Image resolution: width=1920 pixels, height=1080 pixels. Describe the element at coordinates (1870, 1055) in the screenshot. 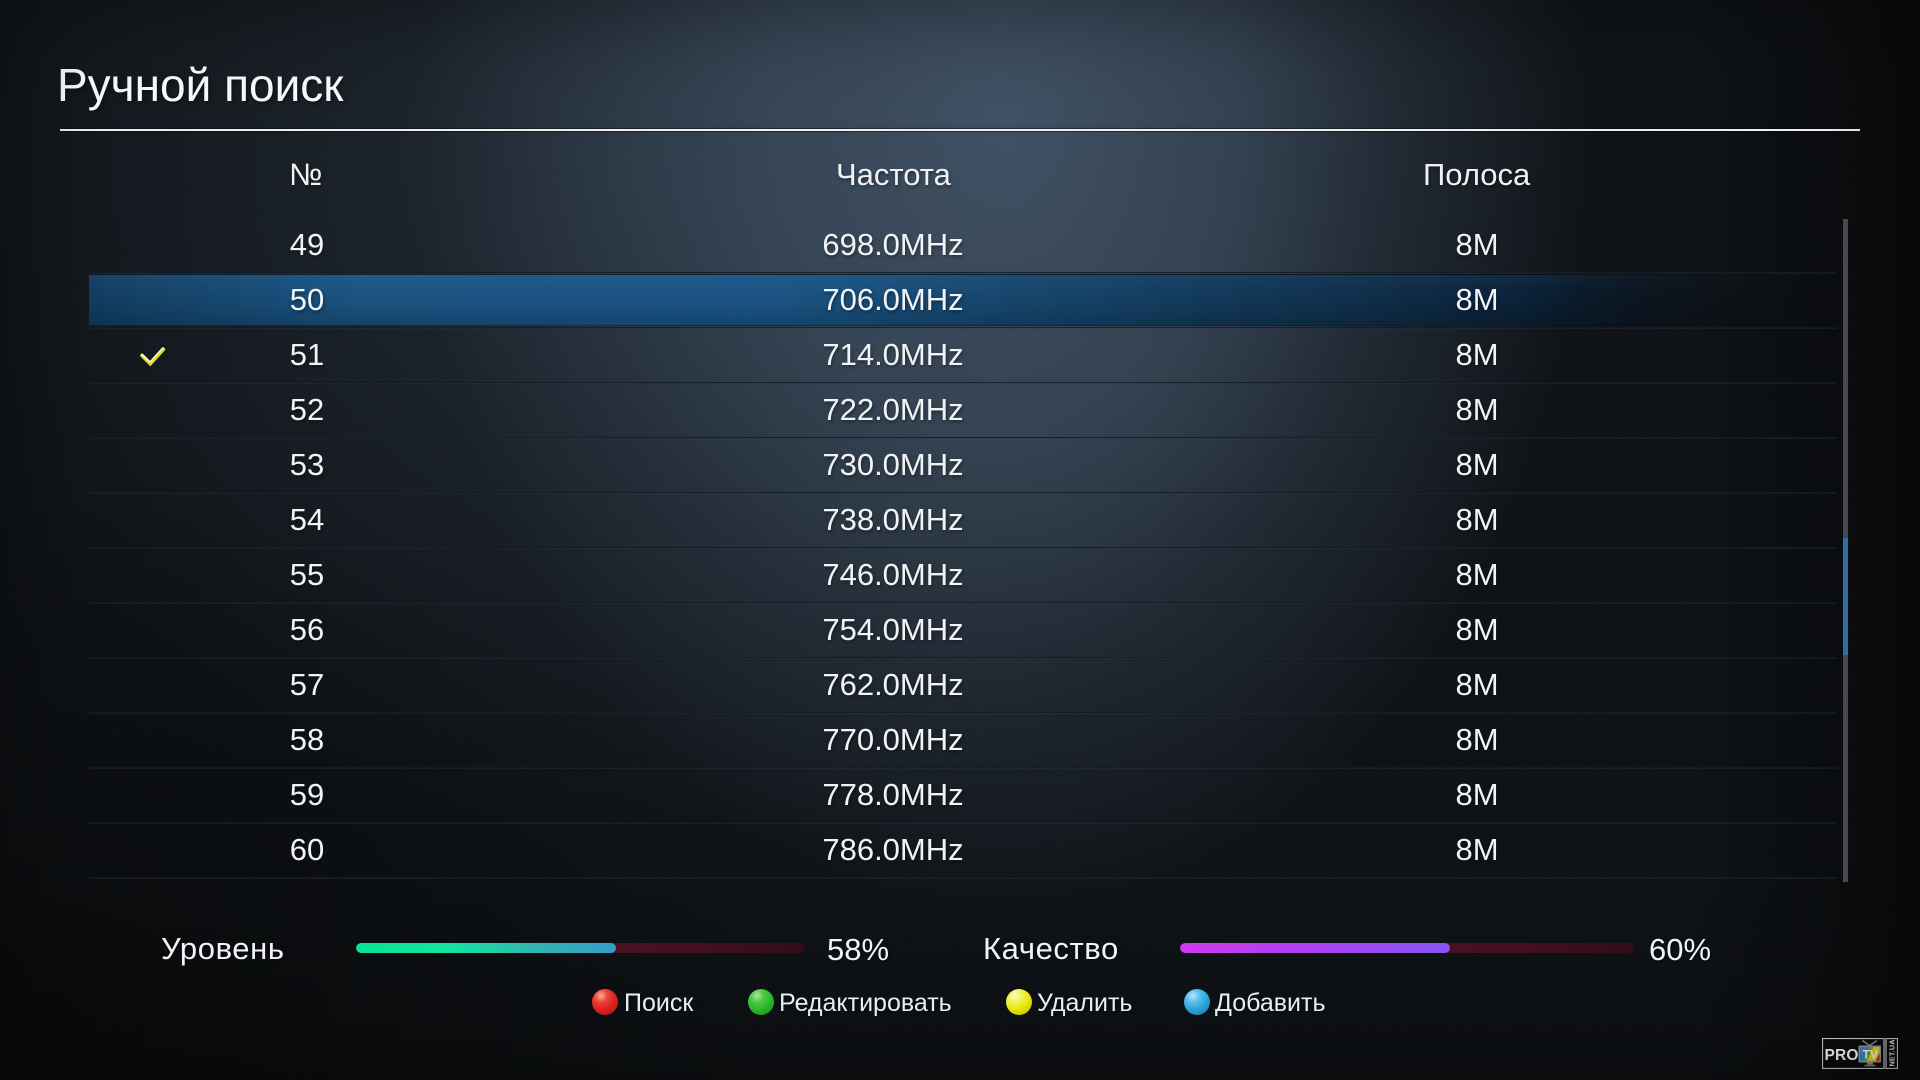

I see `svg-text: TV` at that location.